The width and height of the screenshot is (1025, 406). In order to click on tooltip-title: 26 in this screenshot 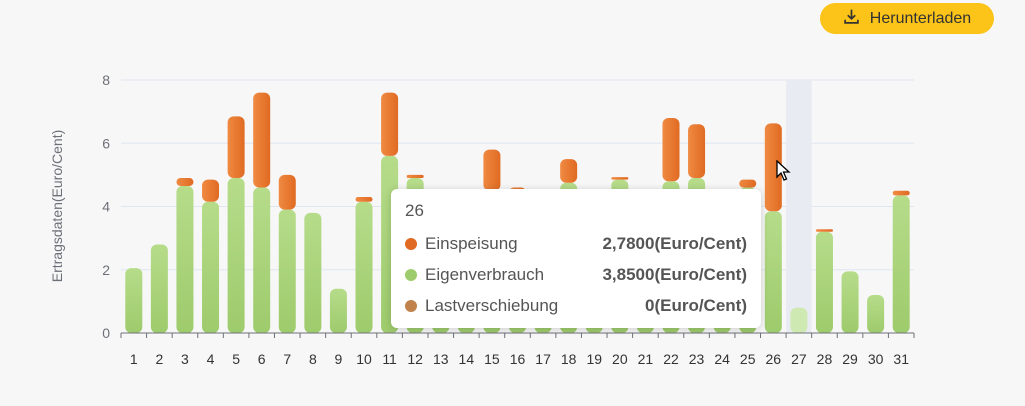, I will do `click(414, 210)`.